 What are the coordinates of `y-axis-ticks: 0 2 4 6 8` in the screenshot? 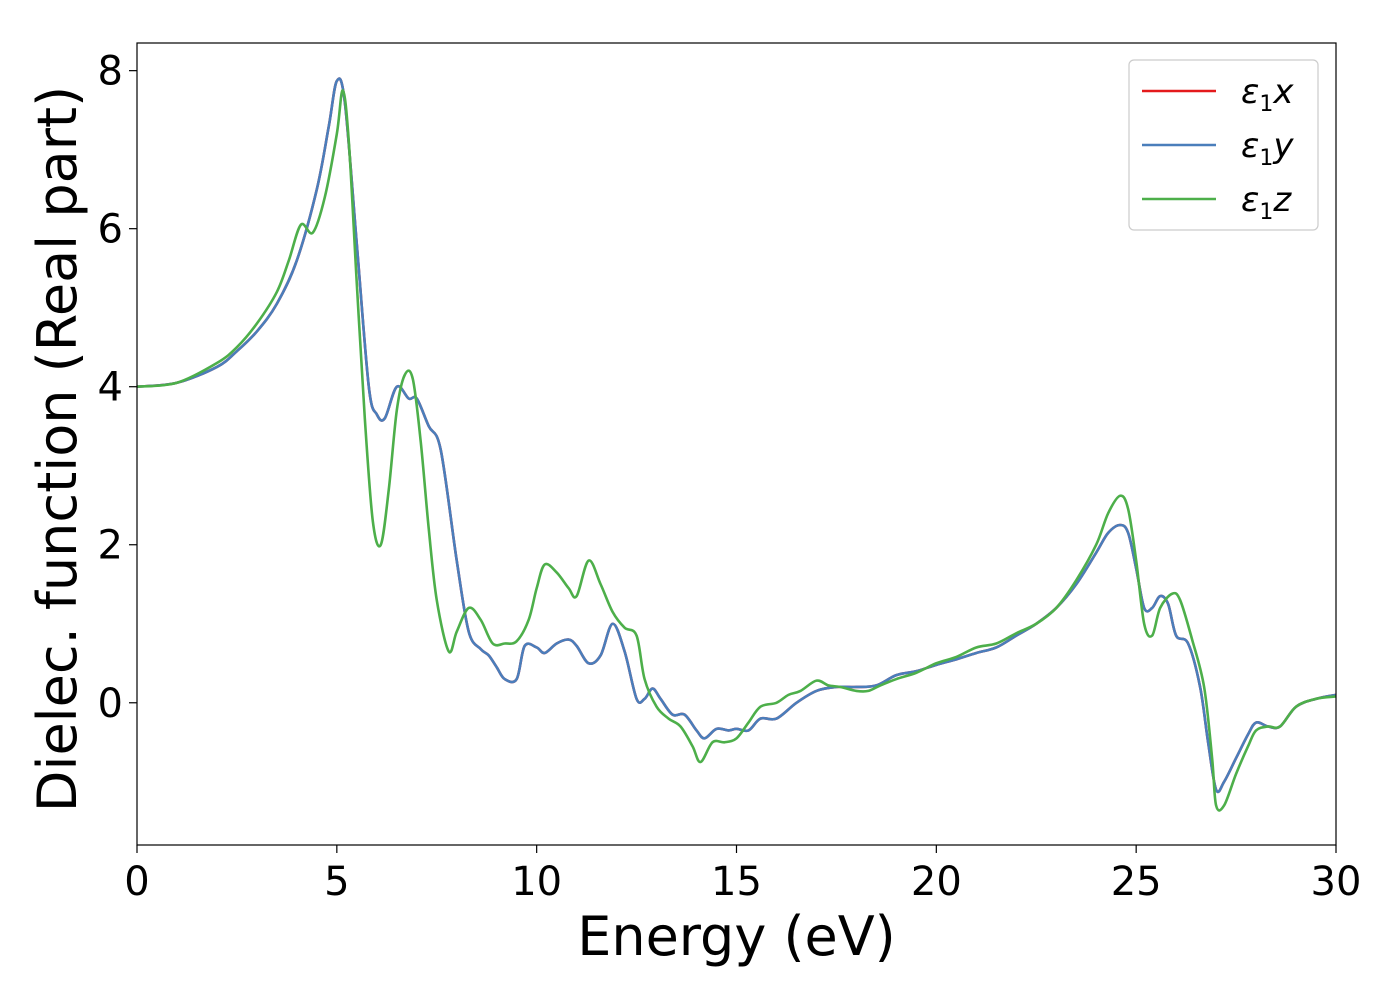 It's located at (117, 388).